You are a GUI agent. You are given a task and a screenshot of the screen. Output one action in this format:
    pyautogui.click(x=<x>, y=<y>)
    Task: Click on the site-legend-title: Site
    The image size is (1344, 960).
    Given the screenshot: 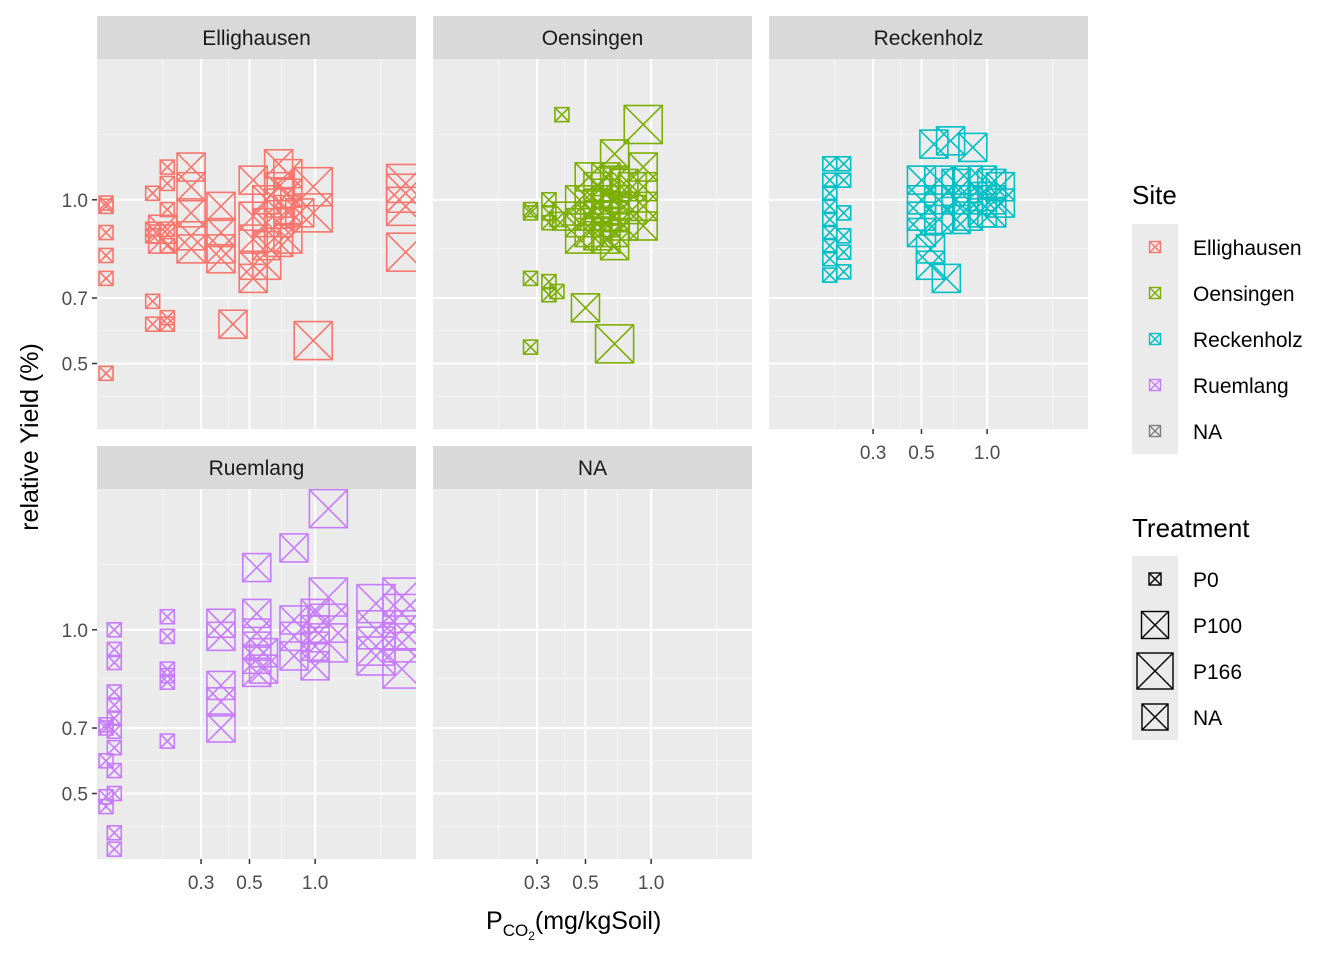 What is the action you would take?
    pyautogui.click(x=1154, y=195)
    